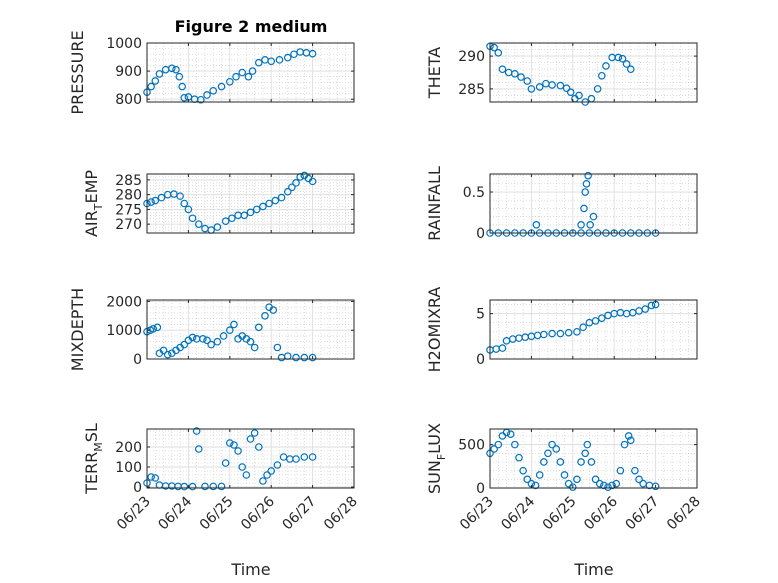 The height and width of the screenshot is (583, 778). I want to click on y-tick-label: 1000, so click(124, 331).